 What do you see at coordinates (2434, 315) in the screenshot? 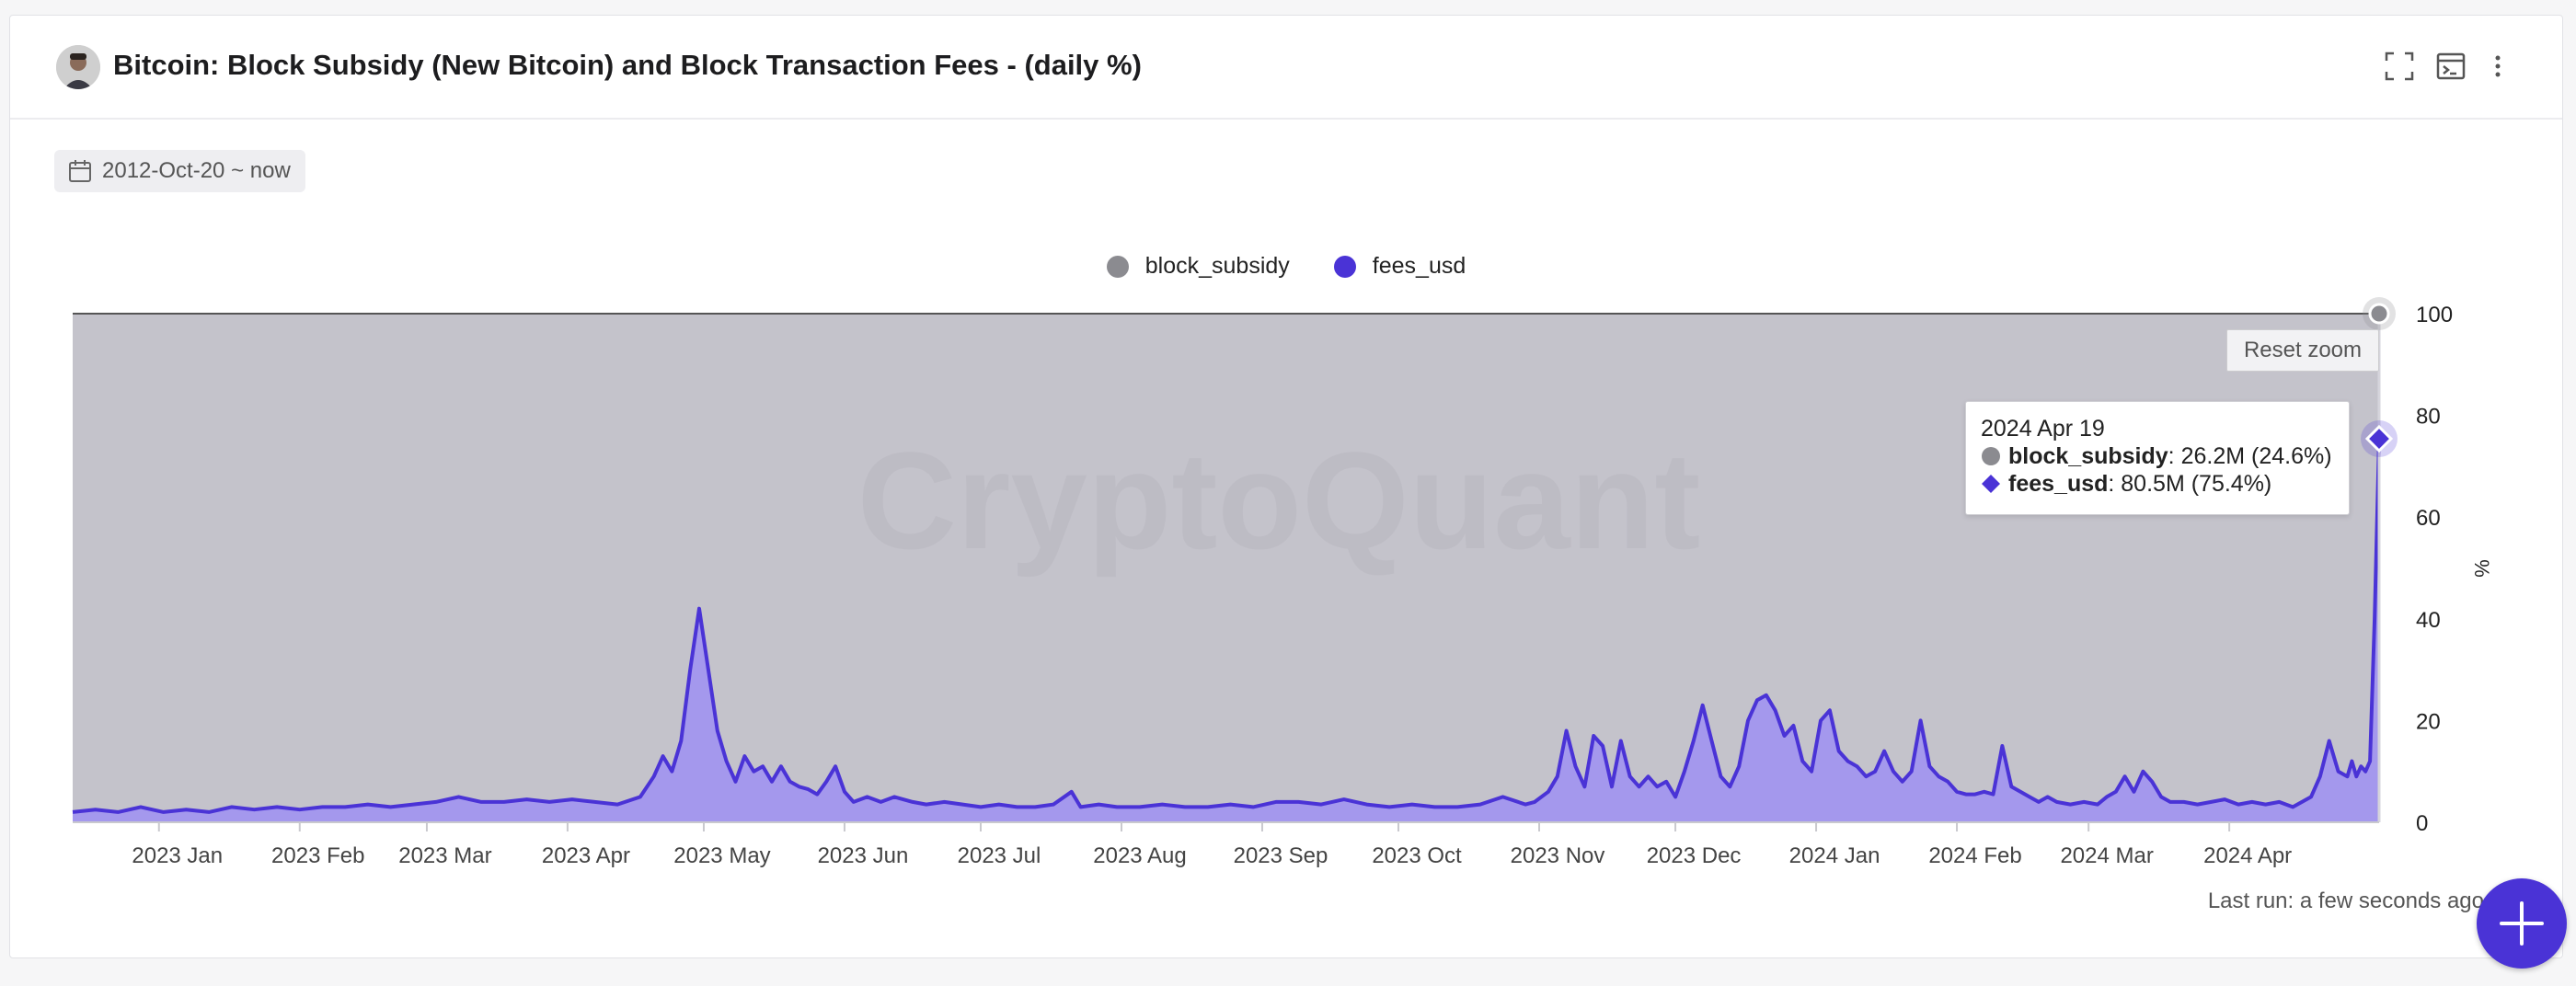
I see `y-tick-label: 100` at bounding box center [2434, 315].